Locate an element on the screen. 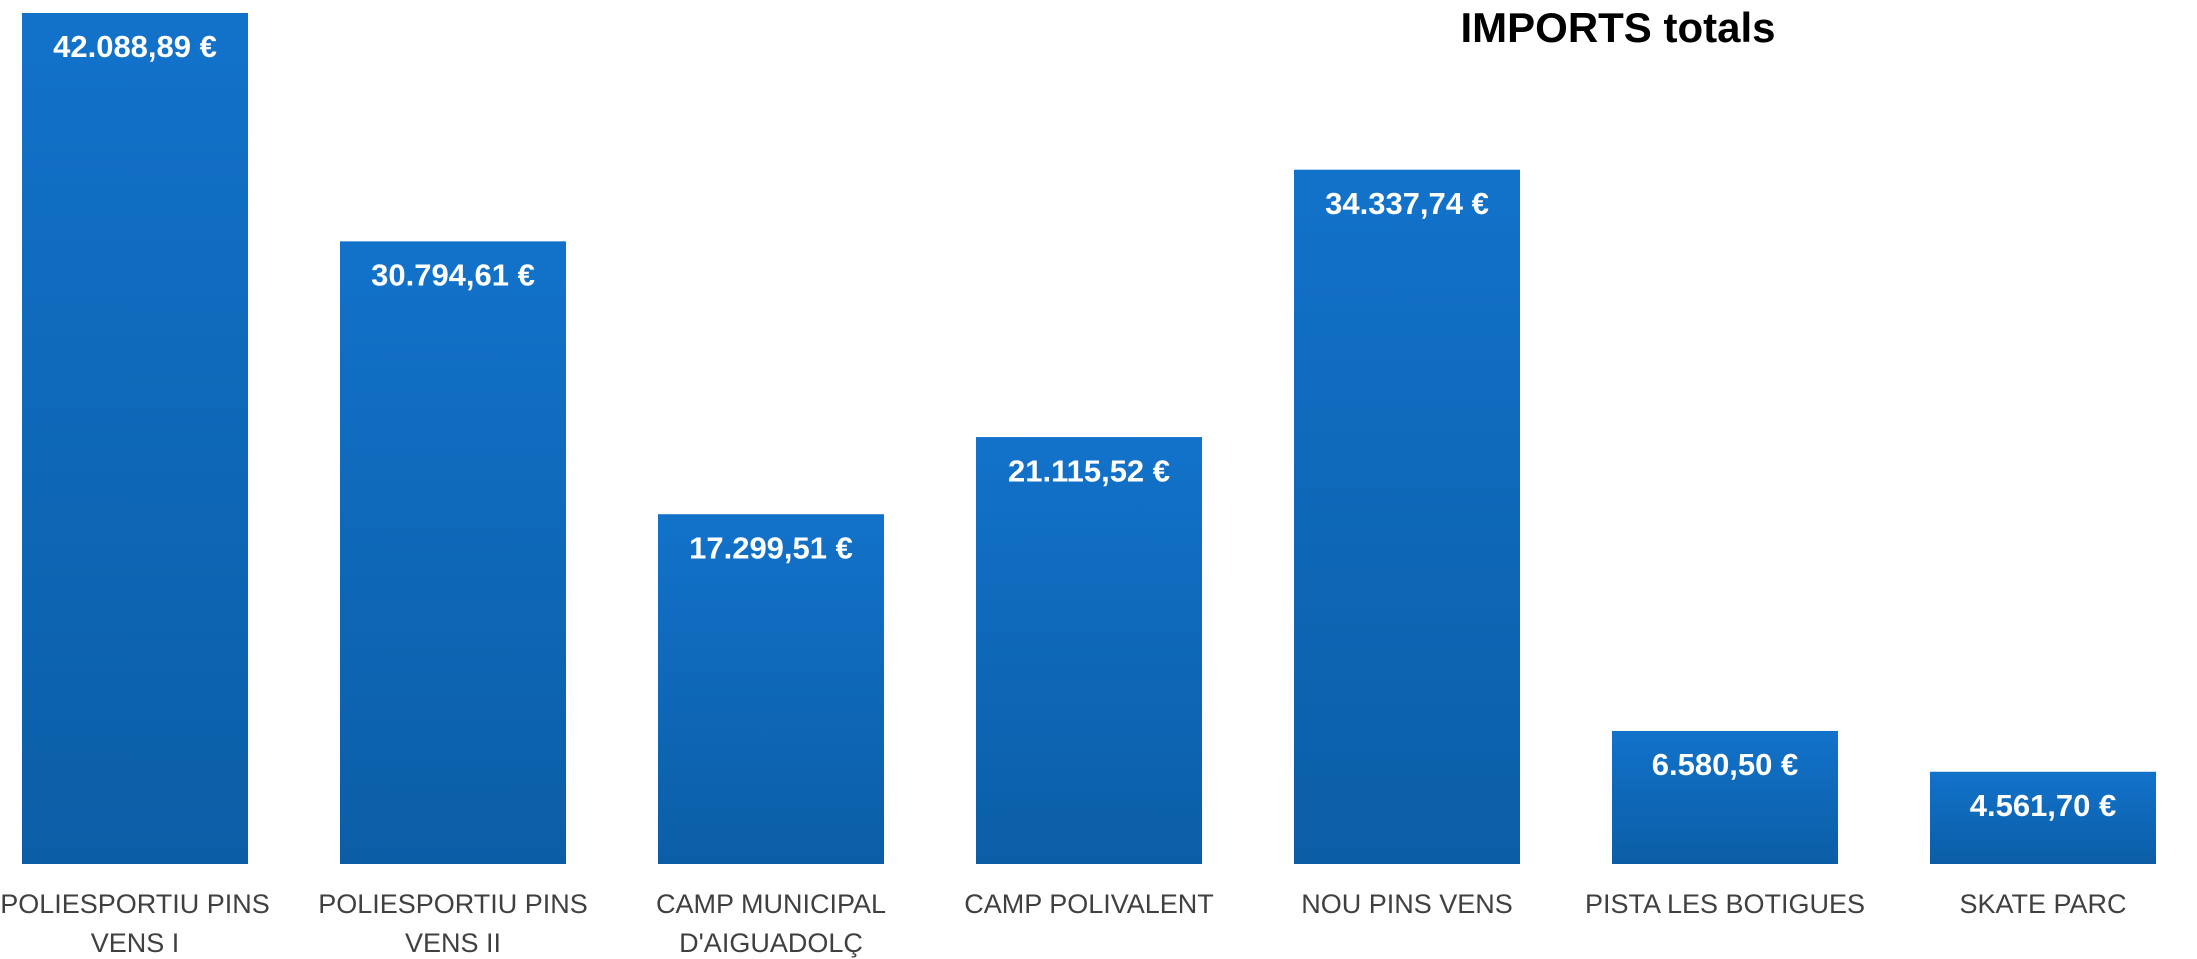  data-label: 30.794,61 € is located at coordinates (453, 275).